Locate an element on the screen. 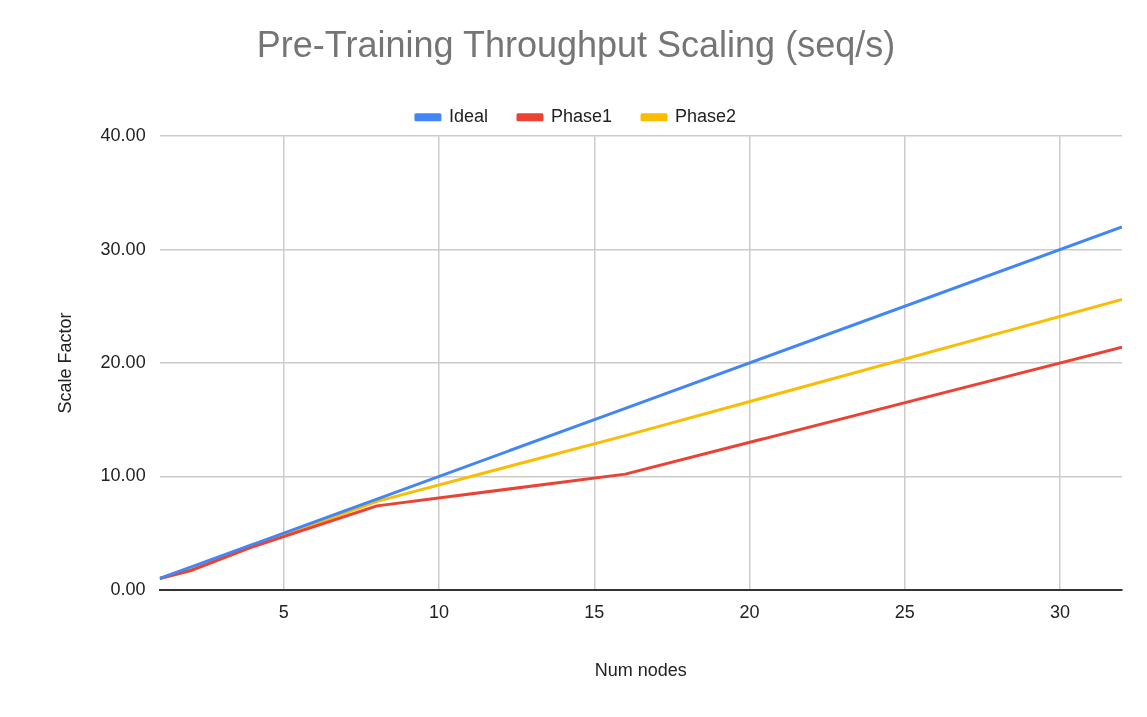  x-tick-label: 25 is located at coordinates (904, 611).